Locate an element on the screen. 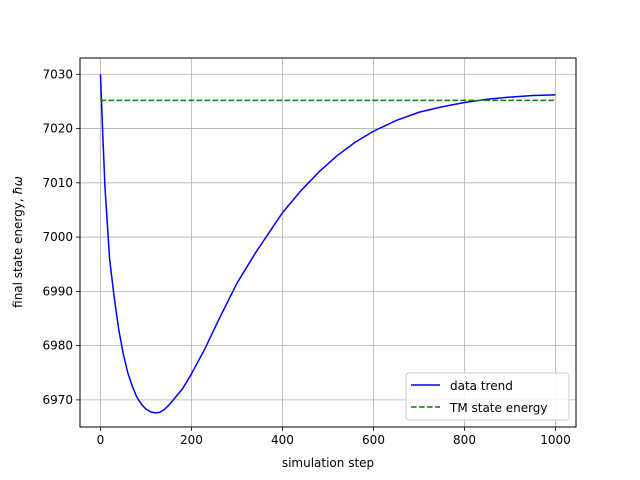  x-tick-label: 800 is located at coordinates (464, 440).